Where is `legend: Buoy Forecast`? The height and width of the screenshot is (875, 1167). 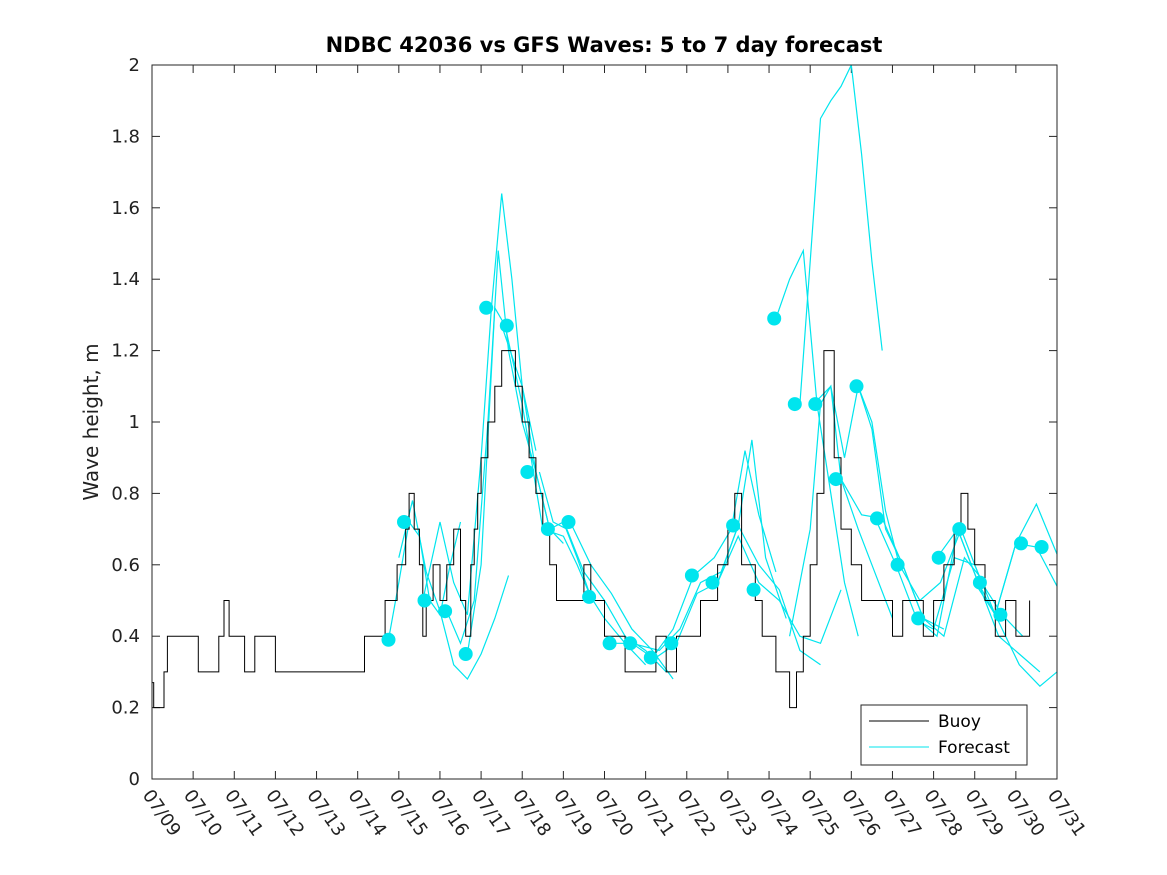
legend: Buoy Forecast is located at coordinates (944, 735).